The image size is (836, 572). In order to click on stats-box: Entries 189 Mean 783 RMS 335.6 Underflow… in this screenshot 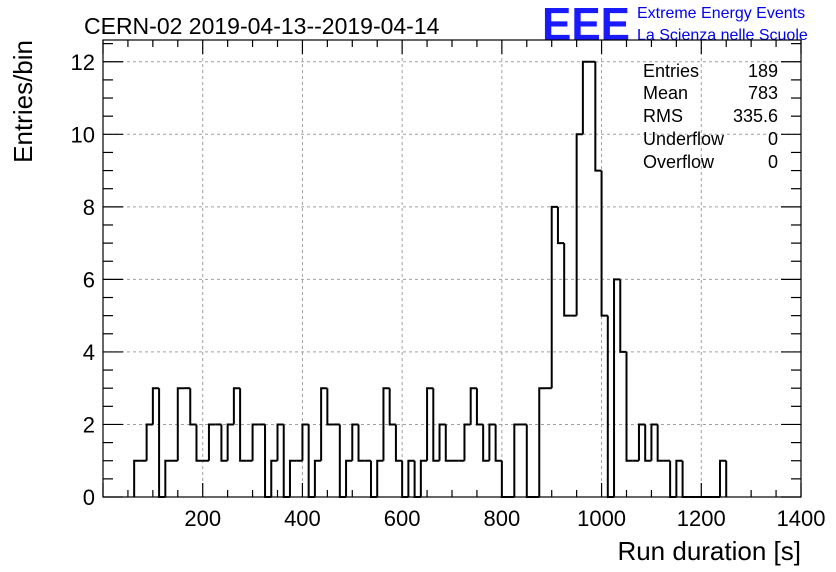, I will do `click(710, 116)`.